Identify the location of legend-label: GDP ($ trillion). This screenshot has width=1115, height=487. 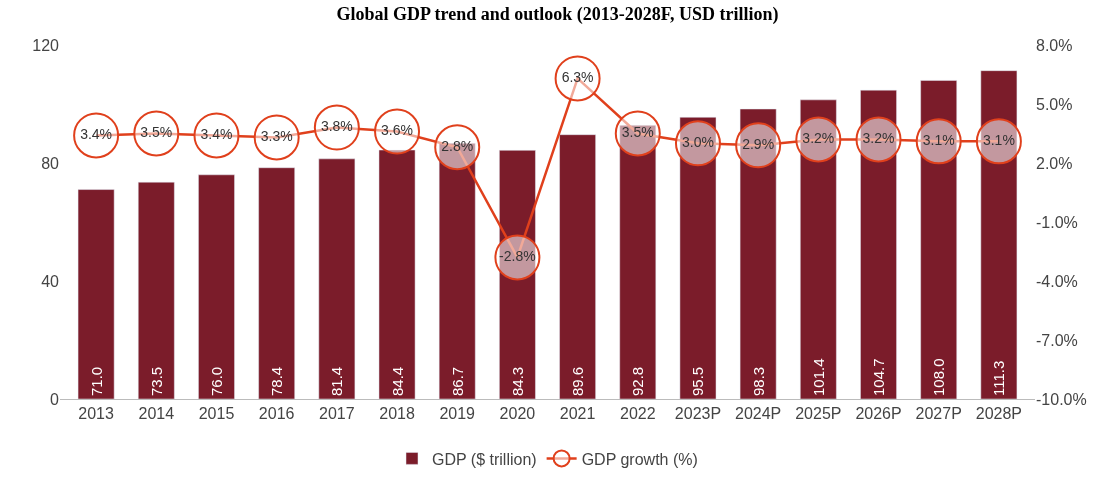
(484, 459).